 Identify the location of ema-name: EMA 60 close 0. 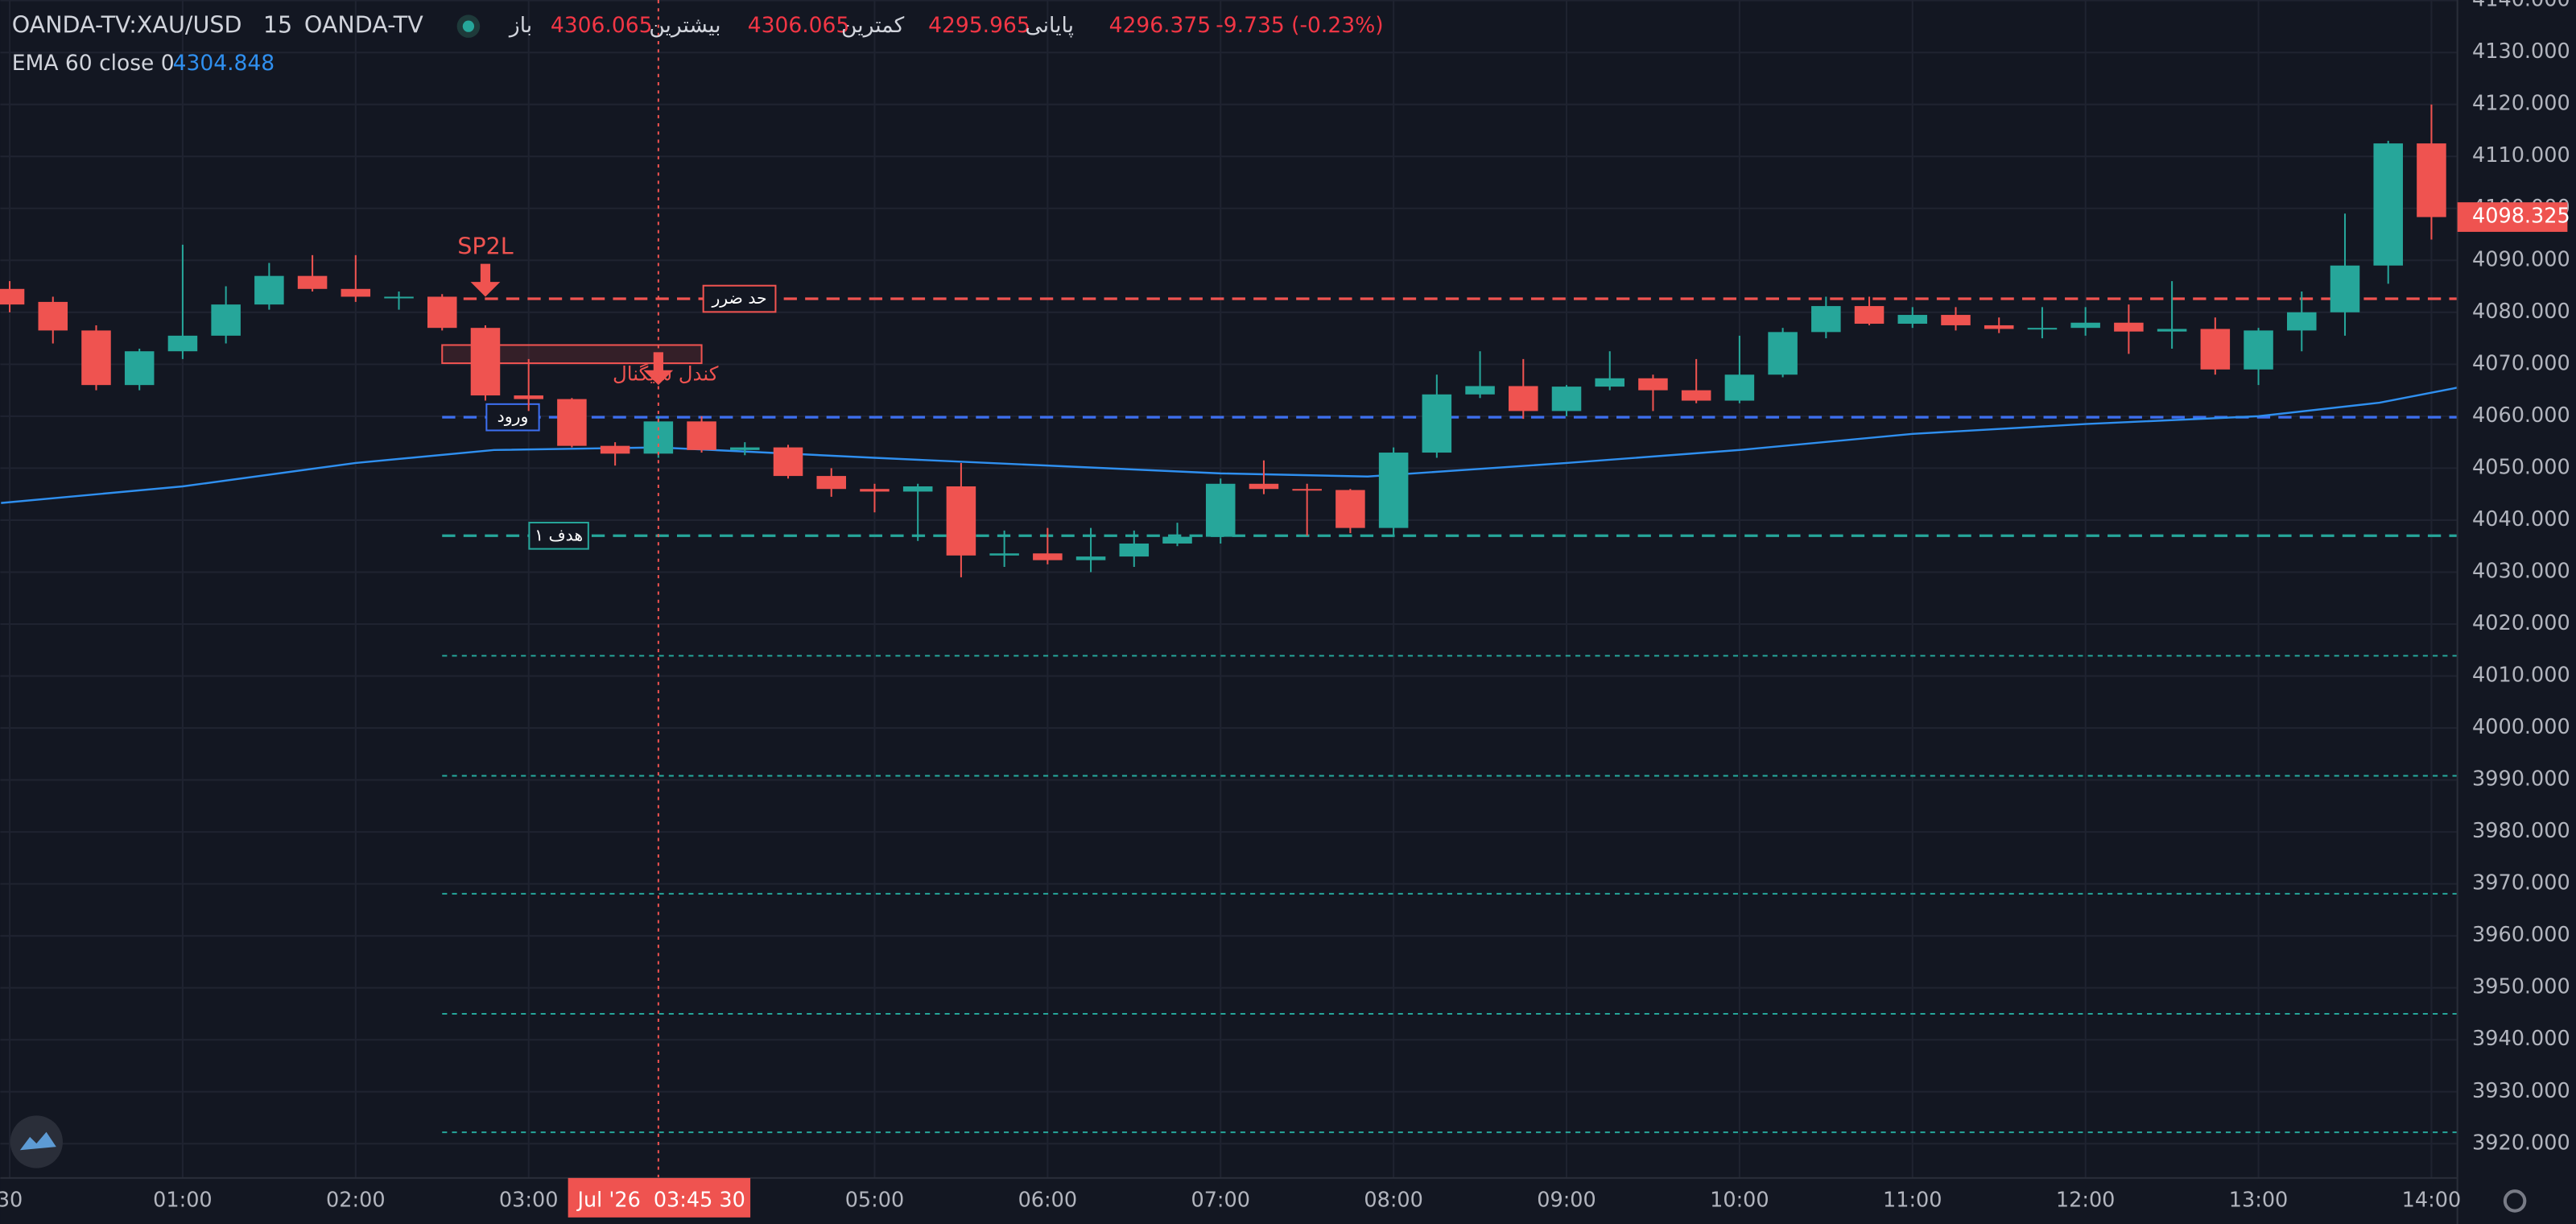
(93, 63).